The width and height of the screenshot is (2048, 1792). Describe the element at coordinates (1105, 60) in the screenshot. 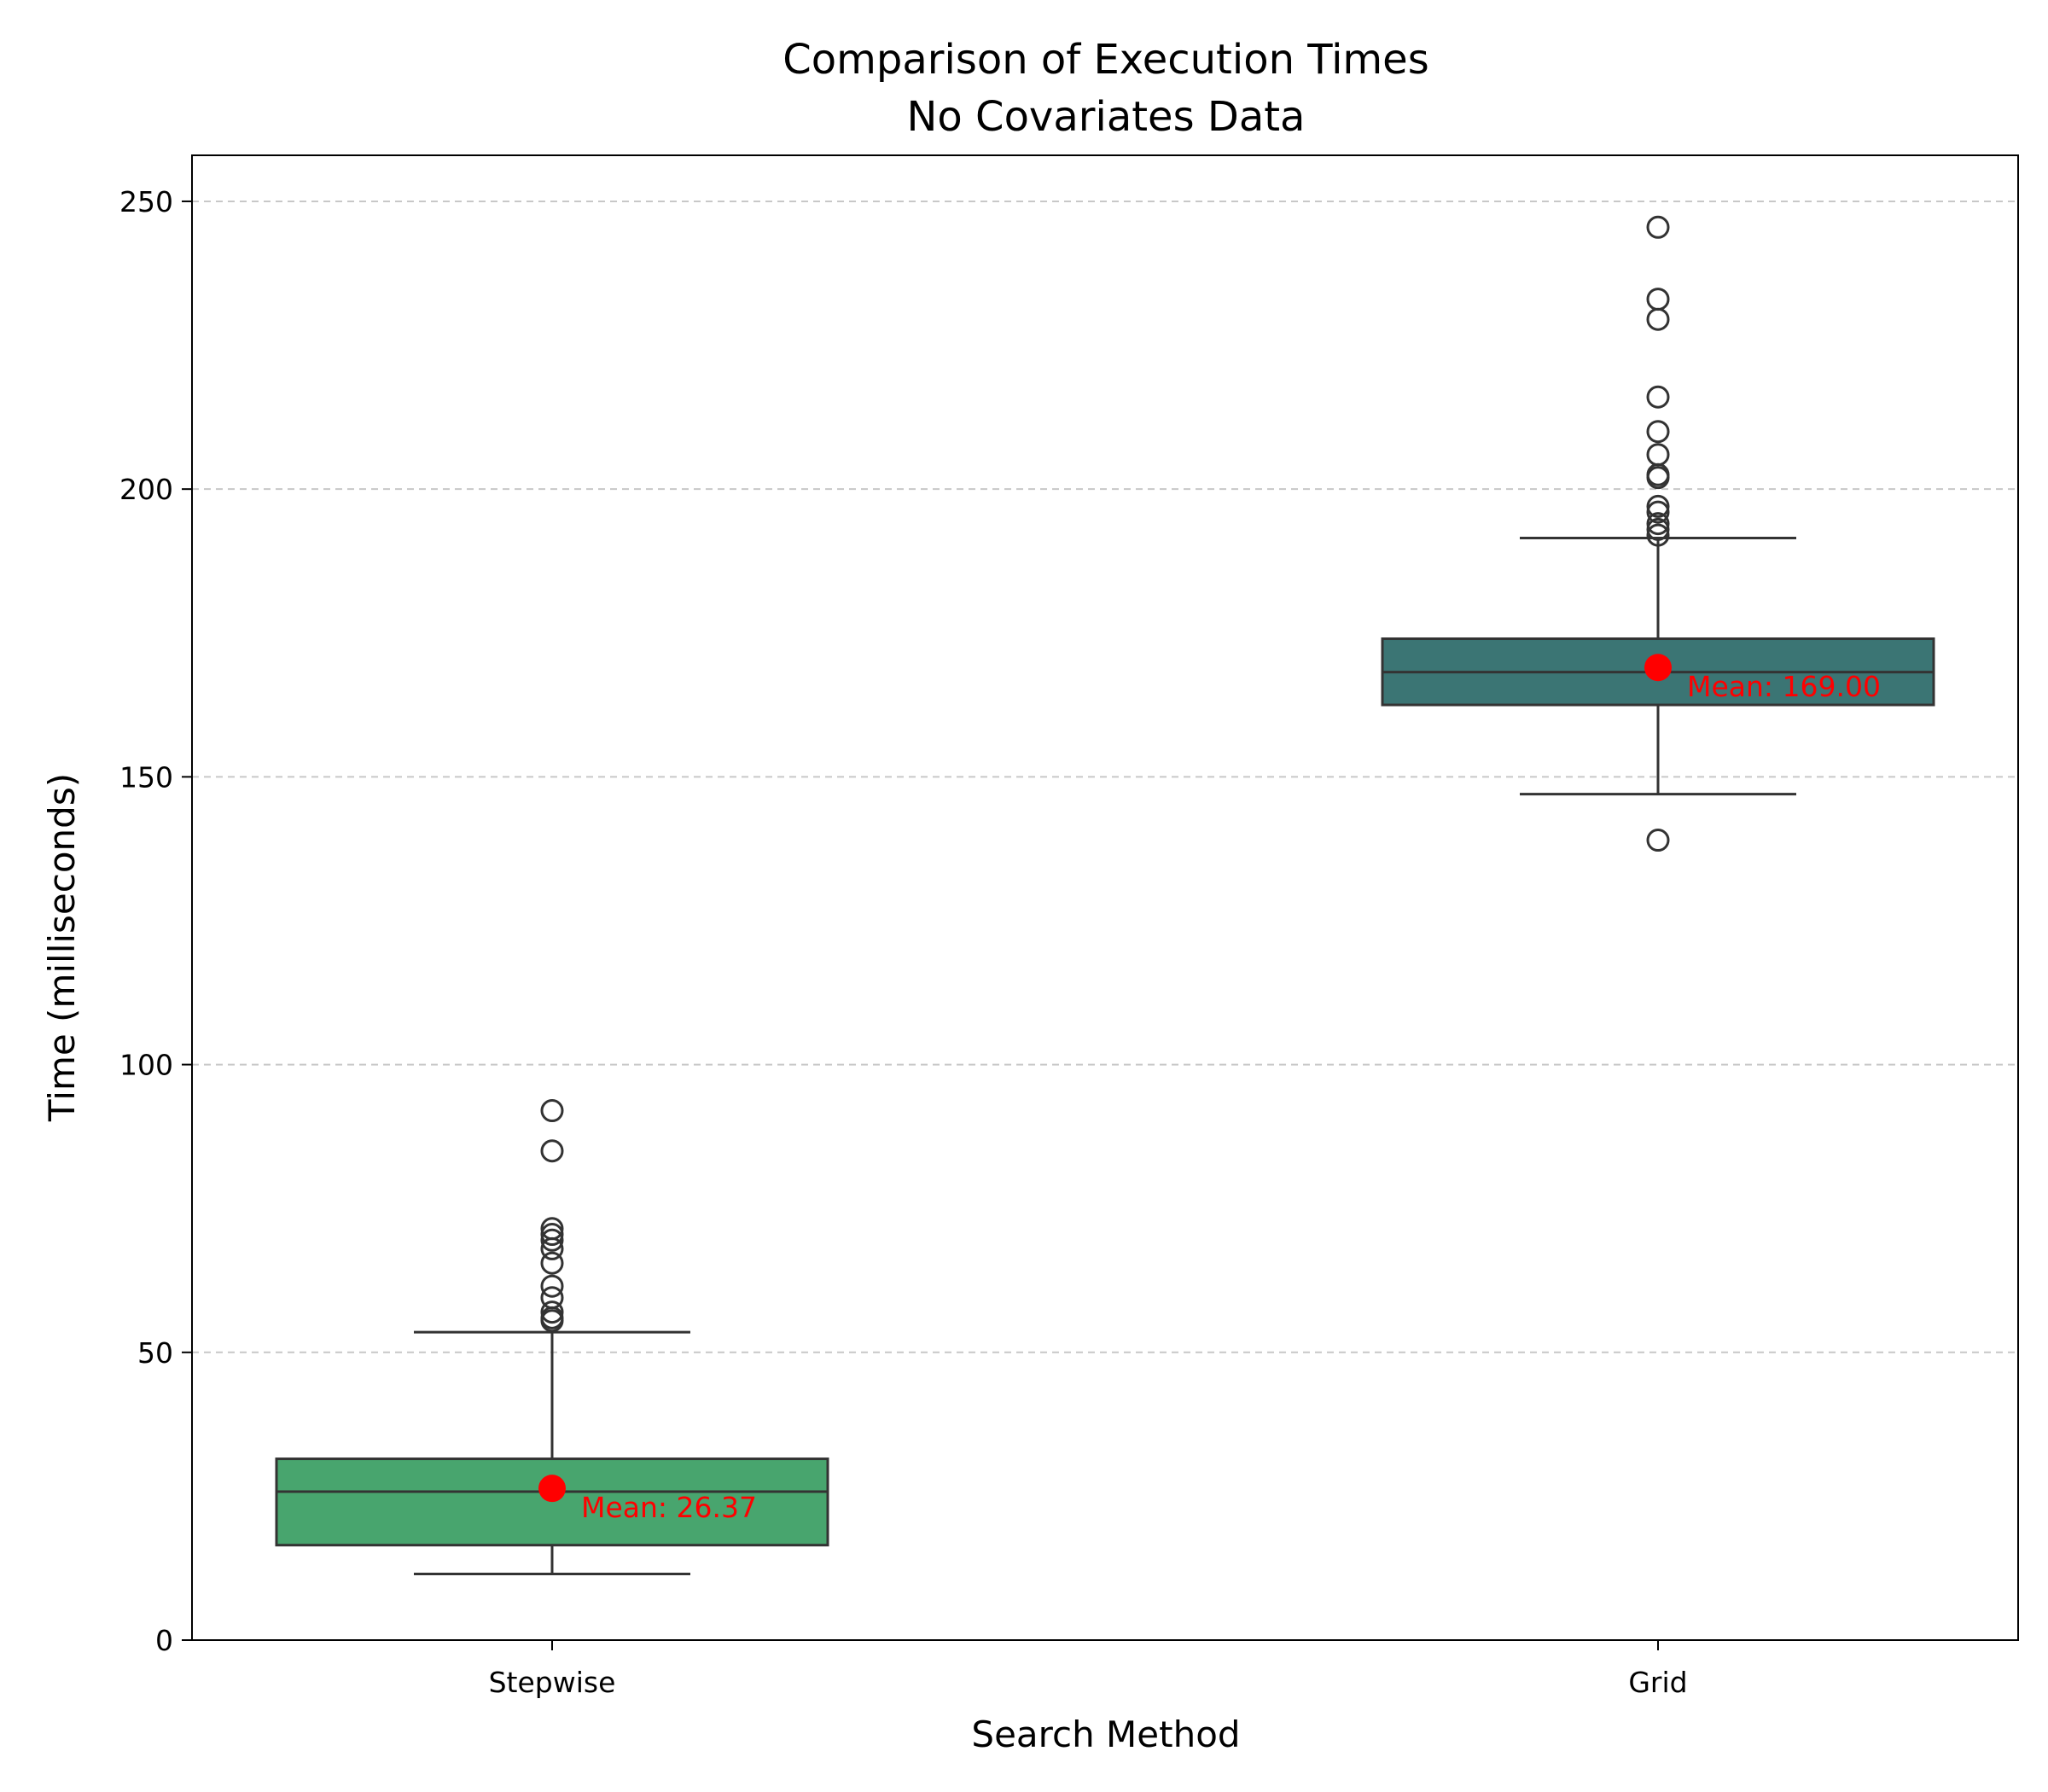

I see `chart-title-line-1: Comparison of Execution Times` at that location.